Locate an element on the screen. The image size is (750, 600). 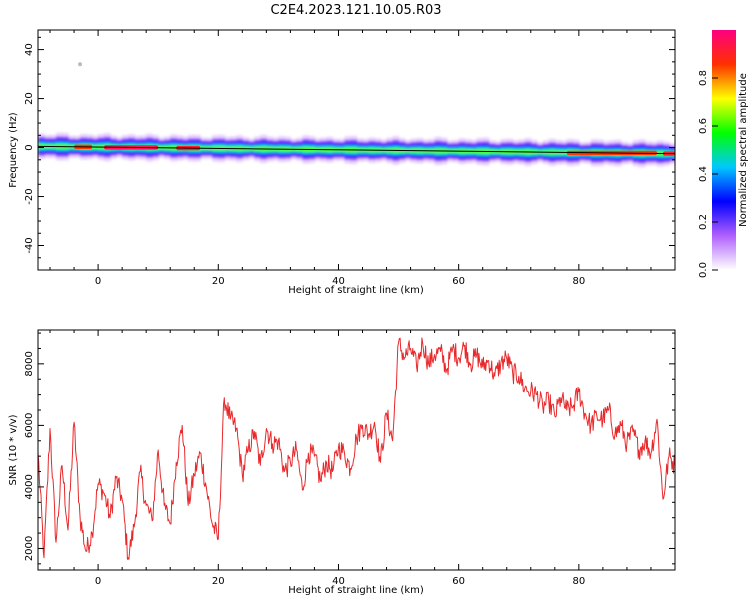
spectrogram-y-tick-label: 20 is located at coordinates (29, 98).